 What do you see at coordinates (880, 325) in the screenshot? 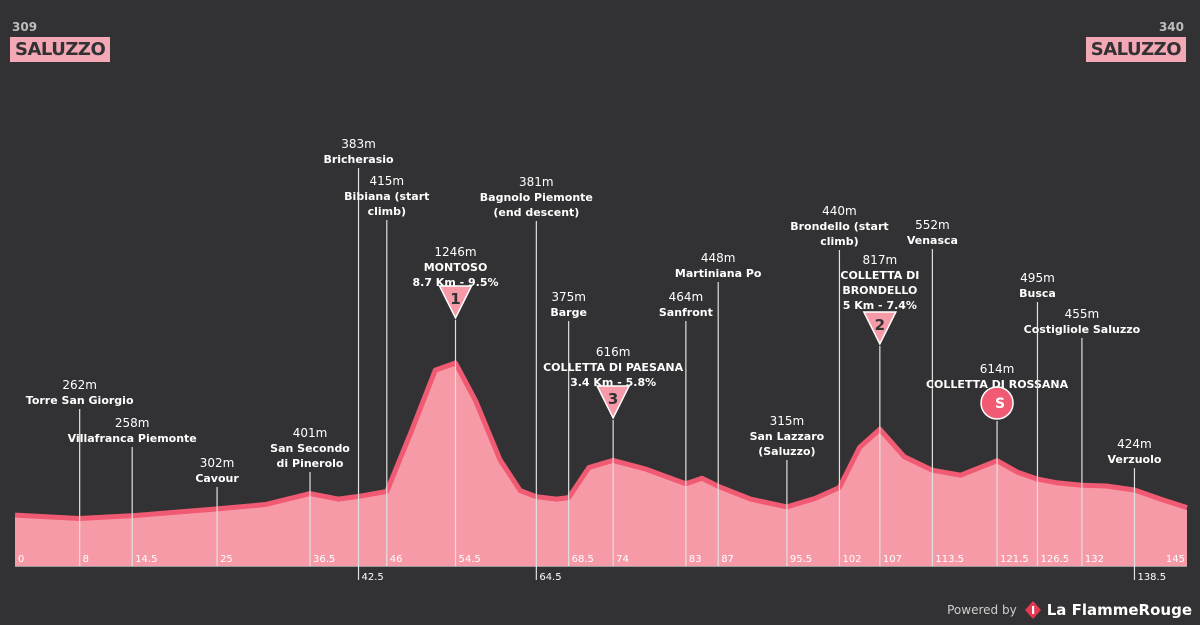
I see `climb-category-number: 2` at bounding box center [880, 325].